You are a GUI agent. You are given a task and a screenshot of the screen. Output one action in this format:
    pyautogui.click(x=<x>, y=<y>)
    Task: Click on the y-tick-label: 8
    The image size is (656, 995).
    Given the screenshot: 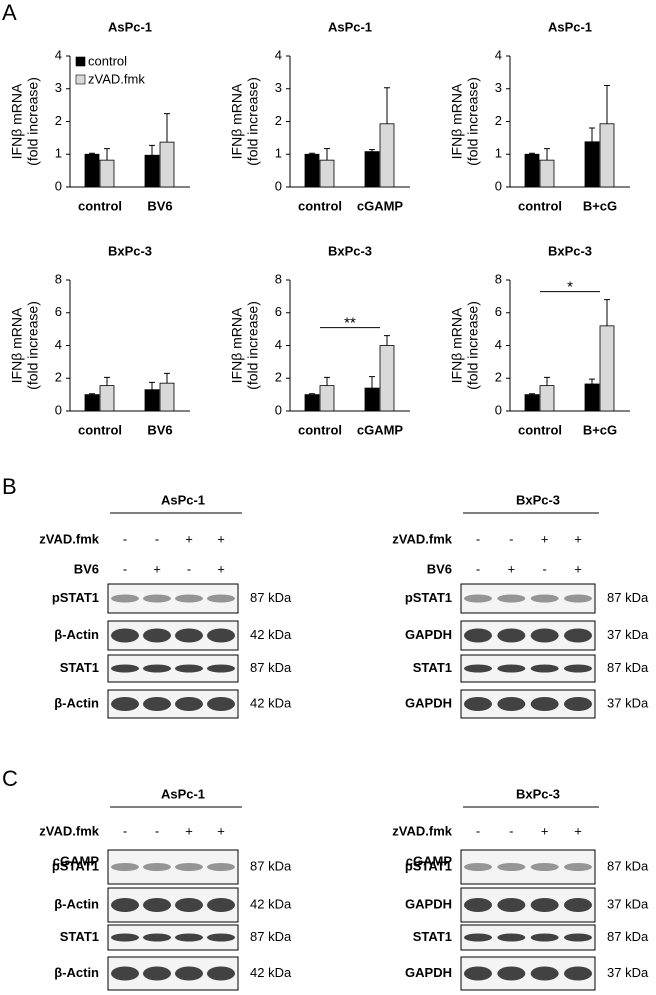 What is the action you would take?
    pyautogui.click(x=278, y=278)
    